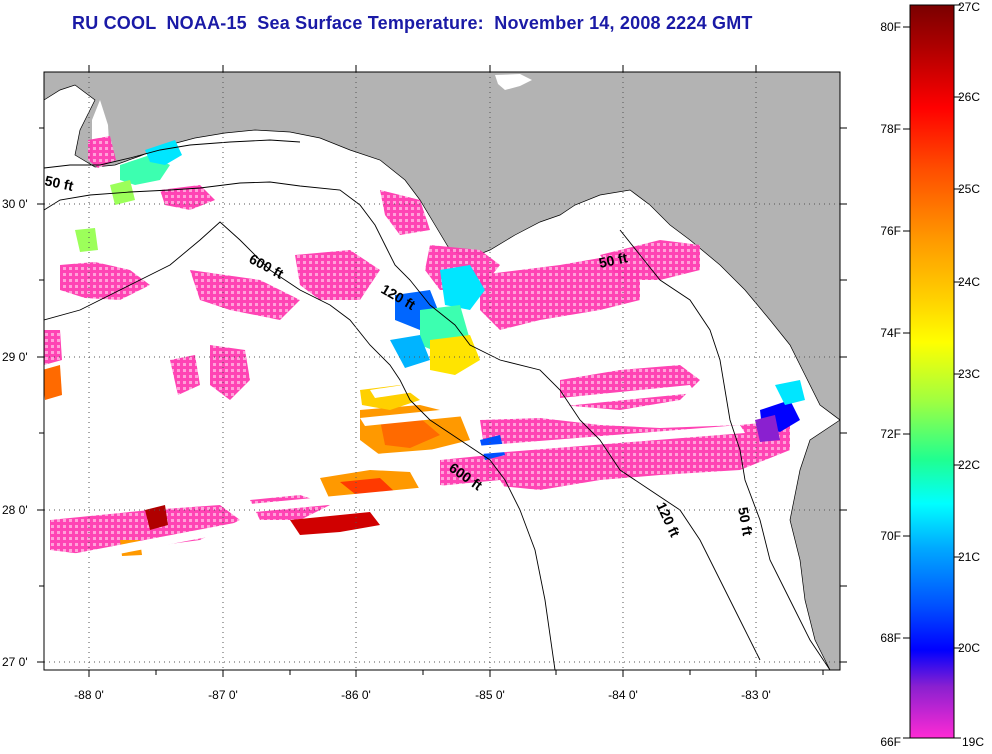  Describe the element at coordinates (969, 465) in the screenshot. I see `colorbar-c-label: 22C` at that location.